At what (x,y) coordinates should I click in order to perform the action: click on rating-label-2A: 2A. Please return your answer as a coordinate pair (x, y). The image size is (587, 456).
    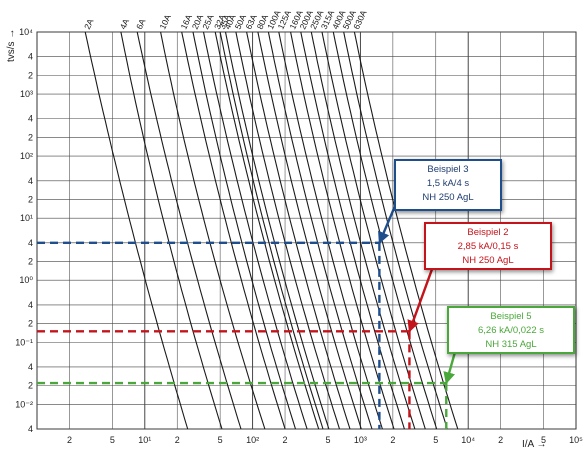
    Looking at the image, I should click on (89, 24).